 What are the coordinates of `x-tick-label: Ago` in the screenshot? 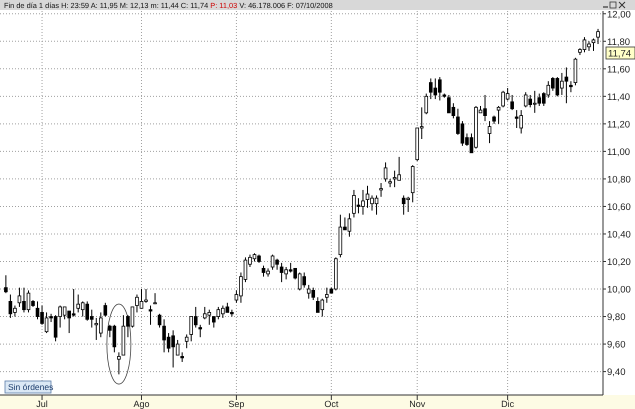 It's located at (141, 404).